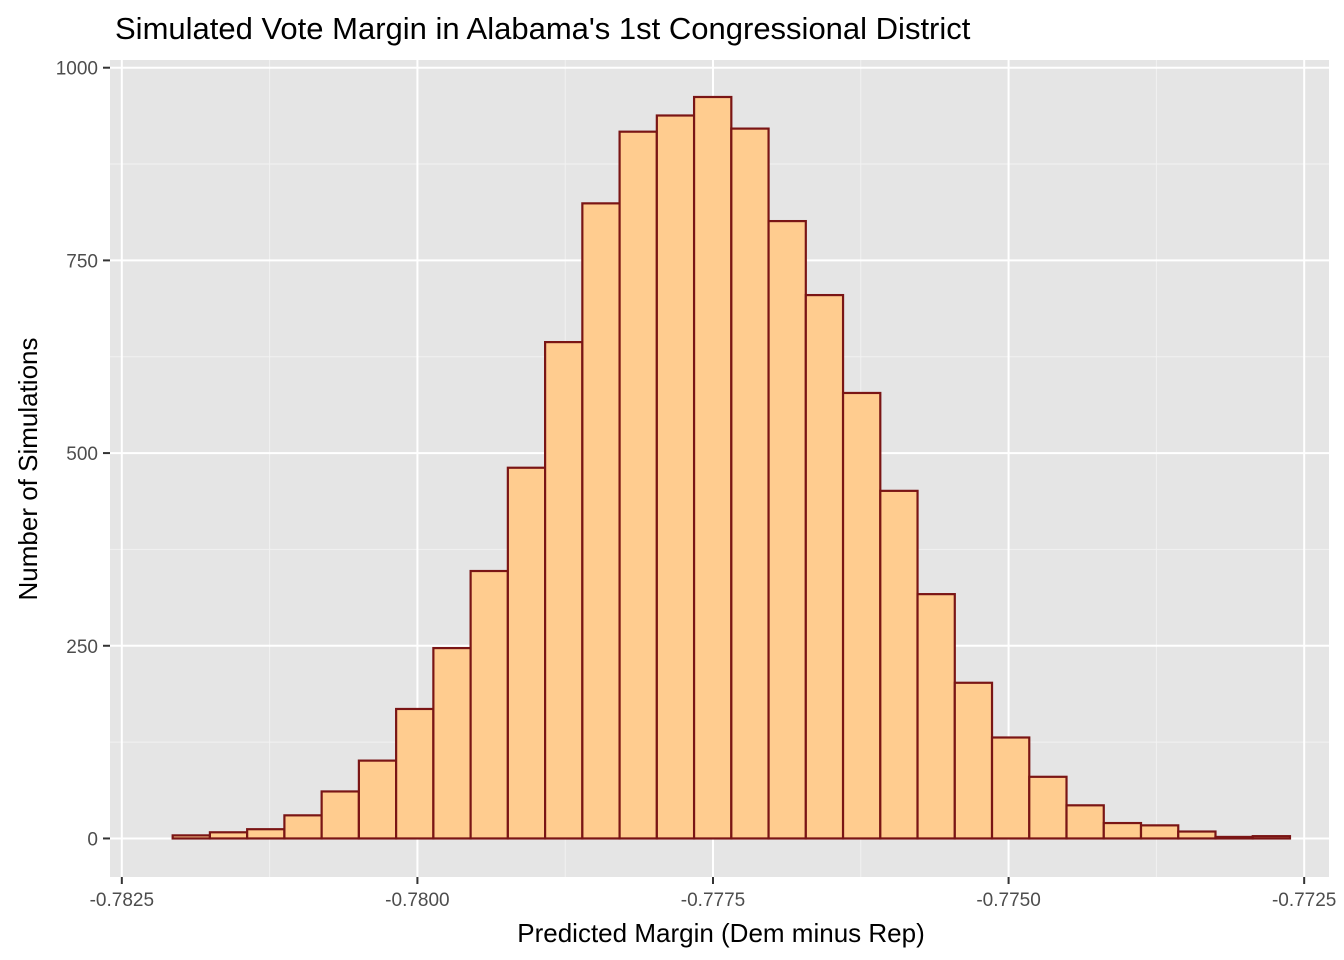  What do you see at coordinates (720, 933) in the screenshot?
I see `x-axis-title: Predicted Margin (Dem minus Rep)` at bounding box center [720, 933].